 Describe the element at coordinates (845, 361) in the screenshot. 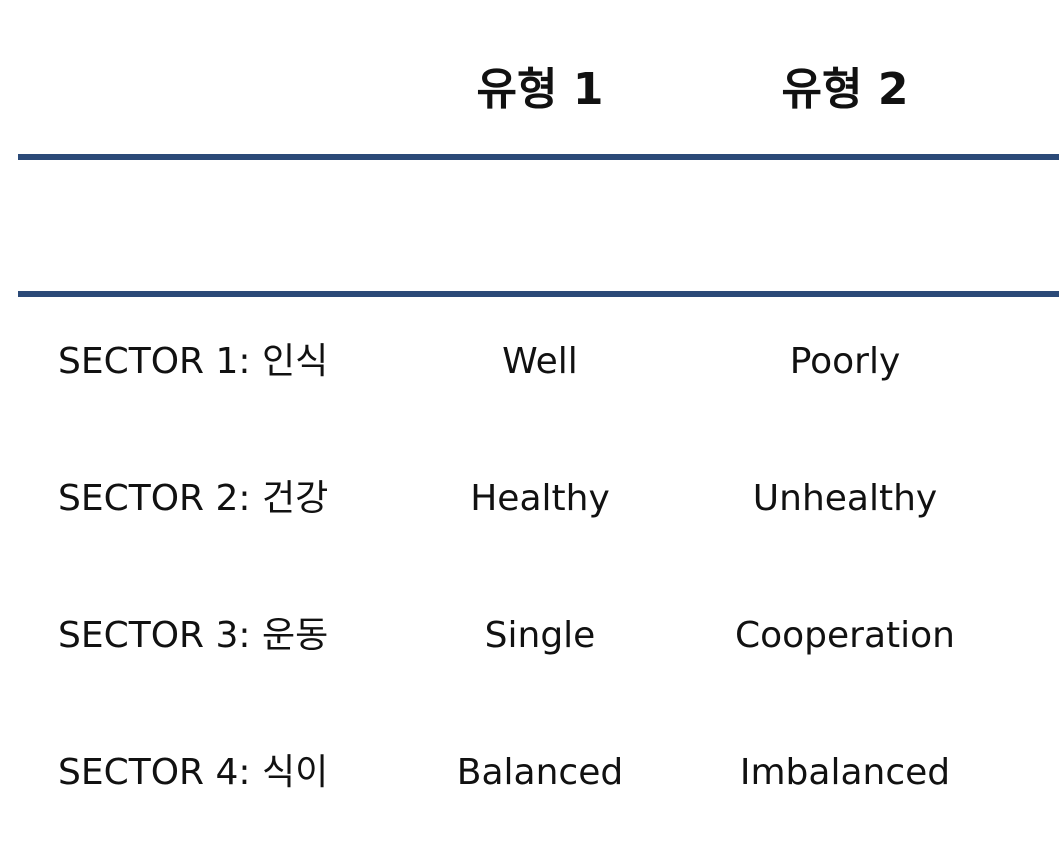

I see `cell-type-2: Poorly` at that location.